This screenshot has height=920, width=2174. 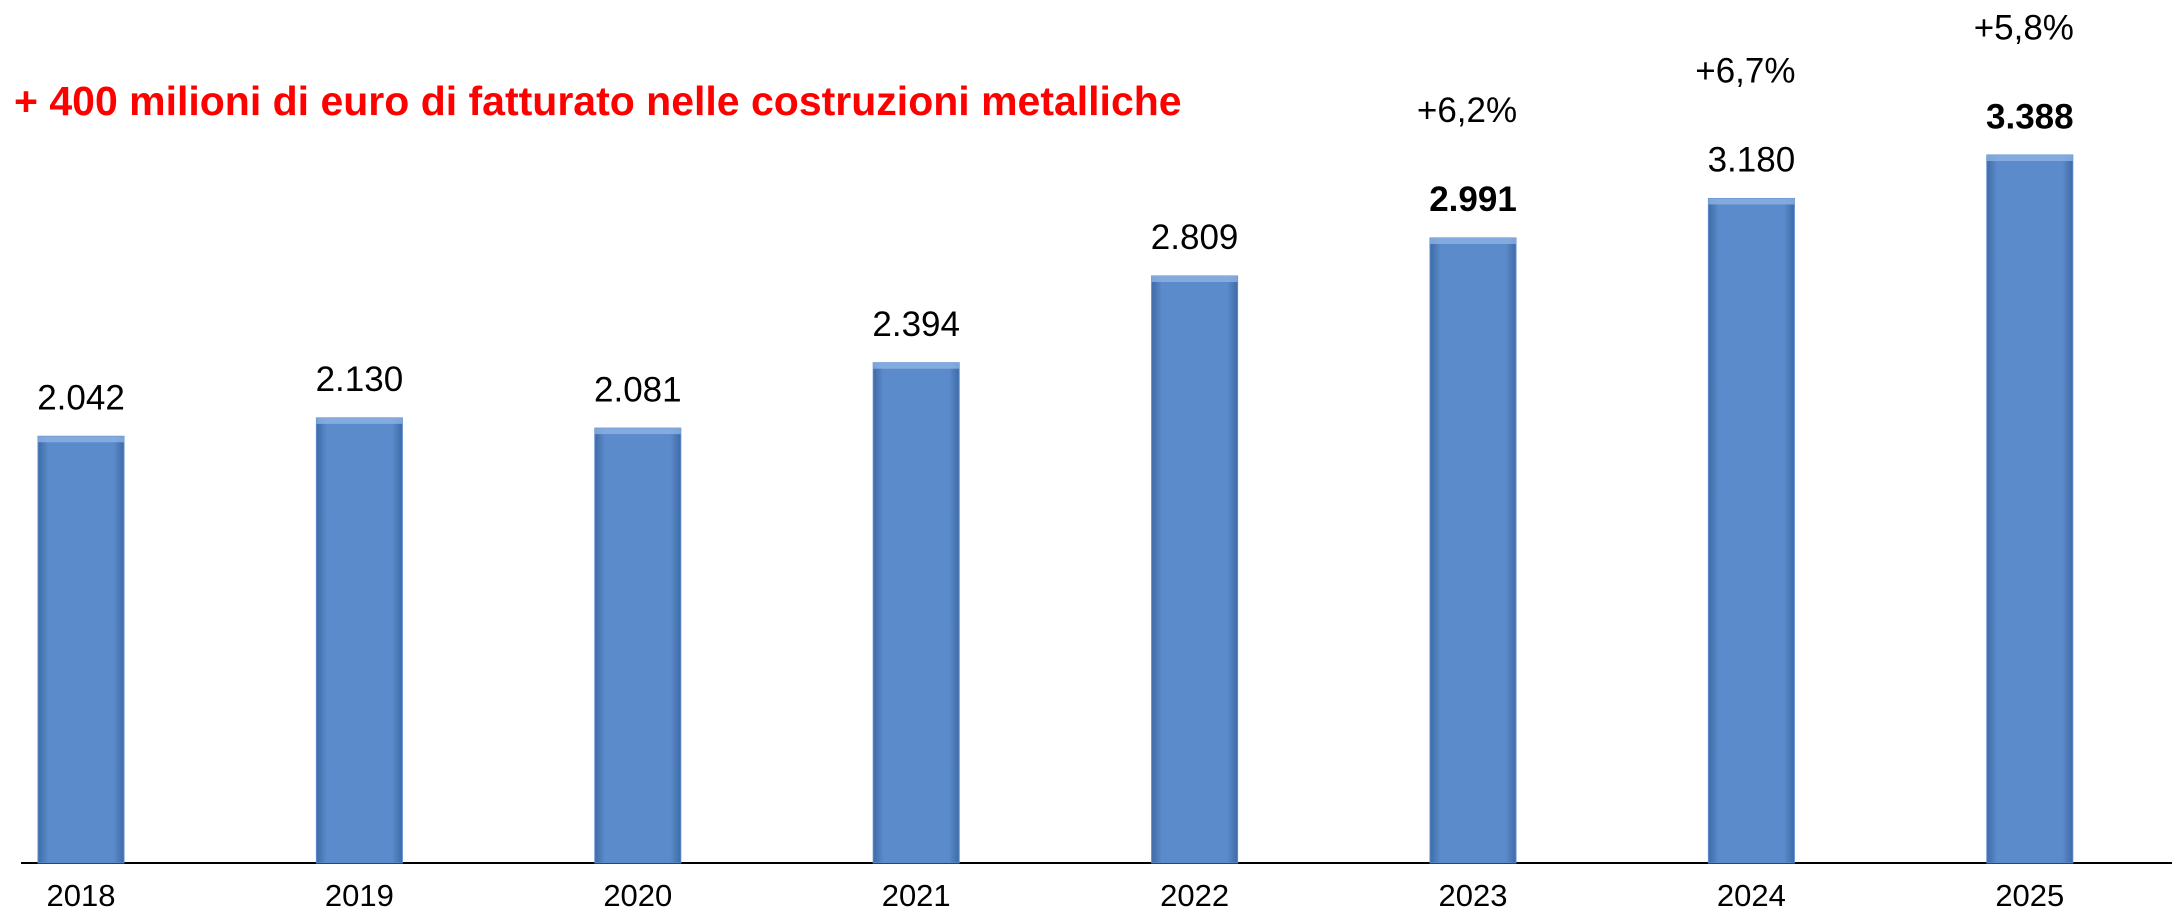 I want to click on value-label: 2.081, so click(x=638, y=389).